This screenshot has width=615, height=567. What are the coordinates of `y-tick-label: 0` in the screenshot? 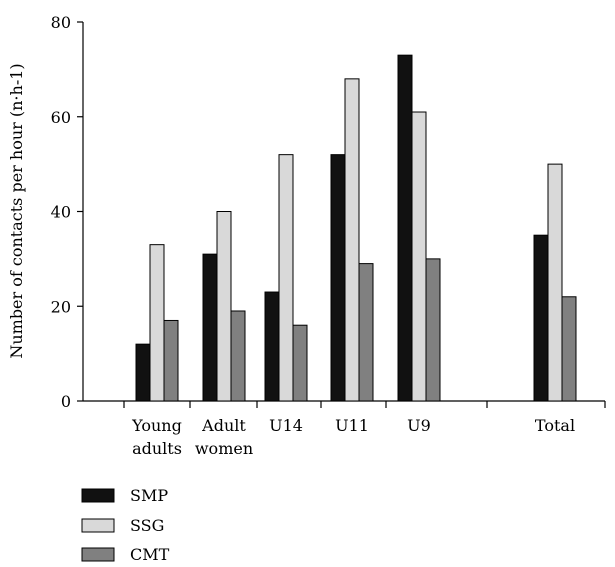 It's located at (66, 401).